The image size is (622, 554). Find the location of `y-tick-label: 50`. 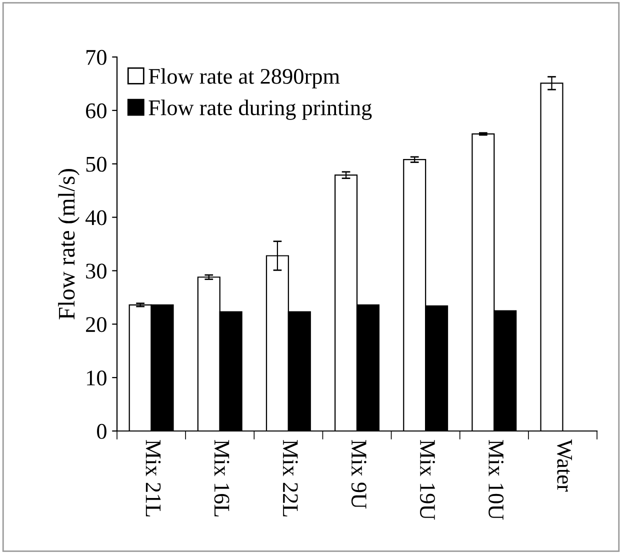

y-tick-label: 50 is located at coordinates (96, 164).